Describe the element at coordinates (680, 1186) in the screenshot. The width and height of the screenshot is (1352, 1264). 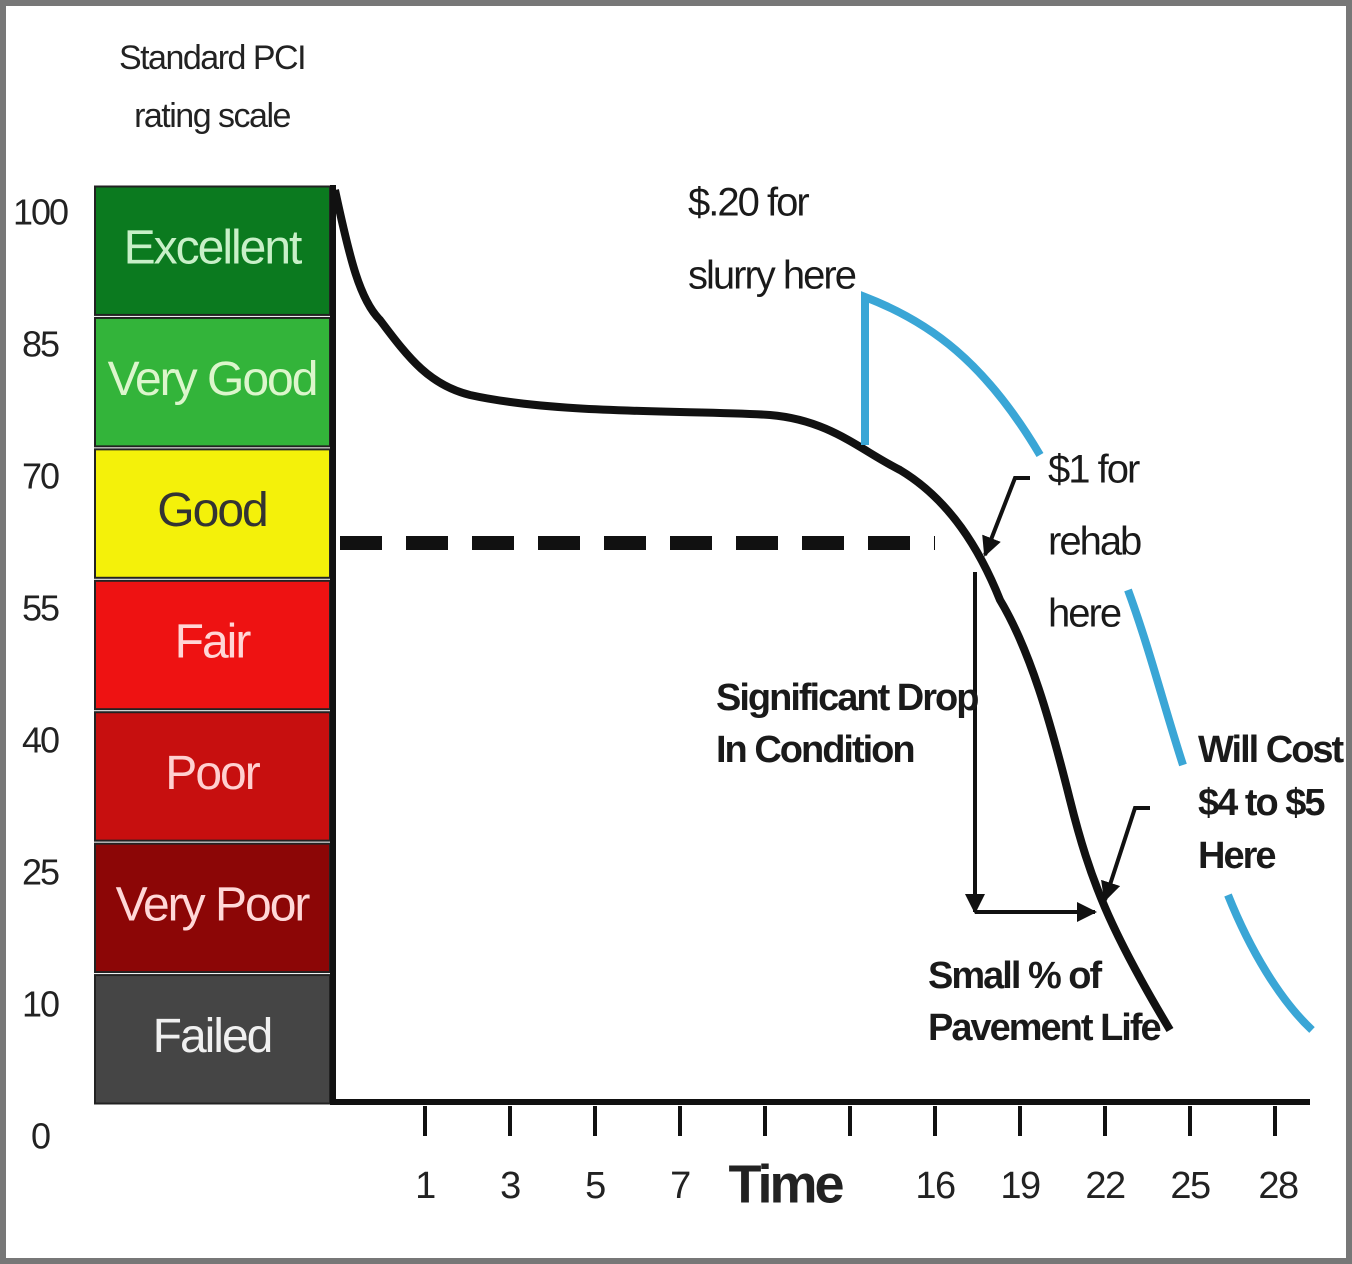
I see `x-tick-label: 7` at that location.